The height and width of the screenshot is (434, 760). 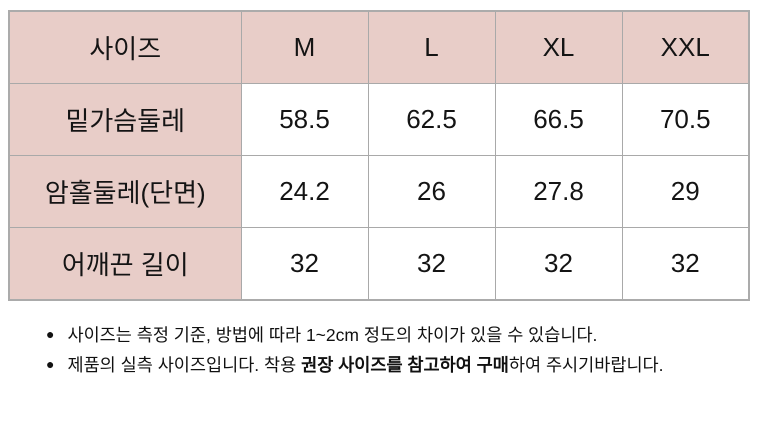 What do you see at coordinates (431, 191) in the screenshot?
I see `value-armhole-l: 26` at bounding box center [431, 191].